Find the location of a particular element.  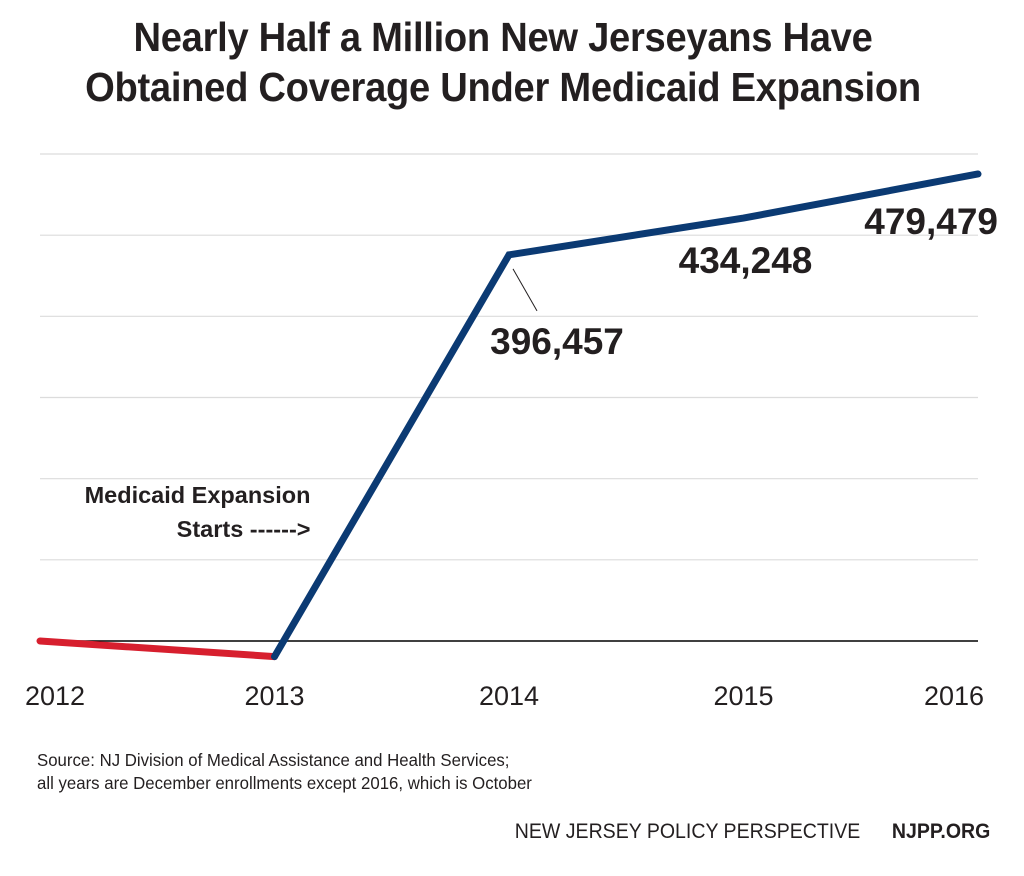

data-label-2014: 396,457 is located at coordinates (557, 341).